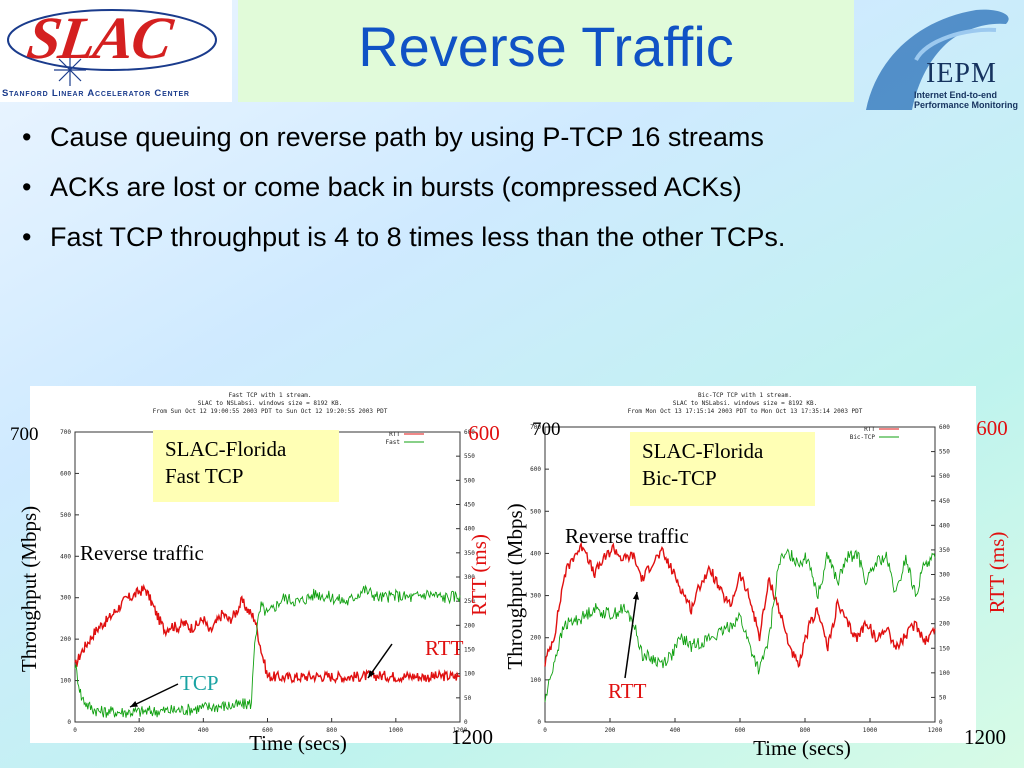 This screenshot has height=768, width=1024. What do you see at coordinates (679, 478) in the screenshot?
I see `callout-text: Bic-TCP` at bounding box center [679, 478].